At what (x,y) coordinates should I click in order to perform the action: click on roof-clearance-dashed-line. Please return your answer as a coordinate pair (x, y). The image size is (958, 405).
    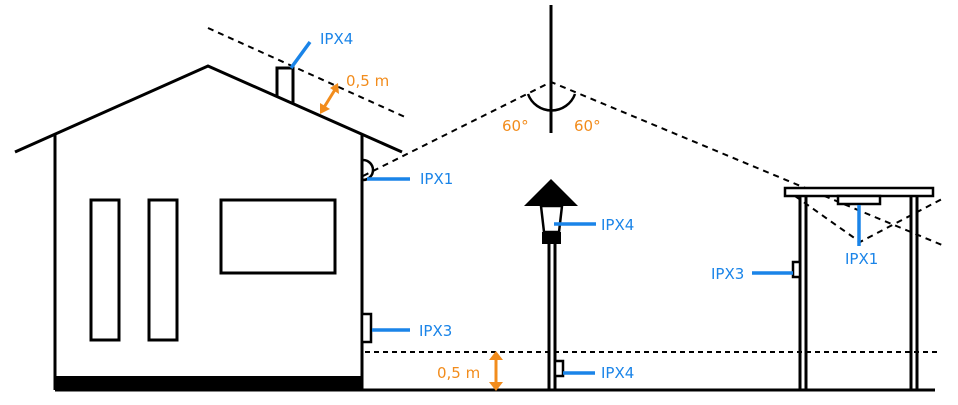
    Looking at the image, I should click on (306, 72).